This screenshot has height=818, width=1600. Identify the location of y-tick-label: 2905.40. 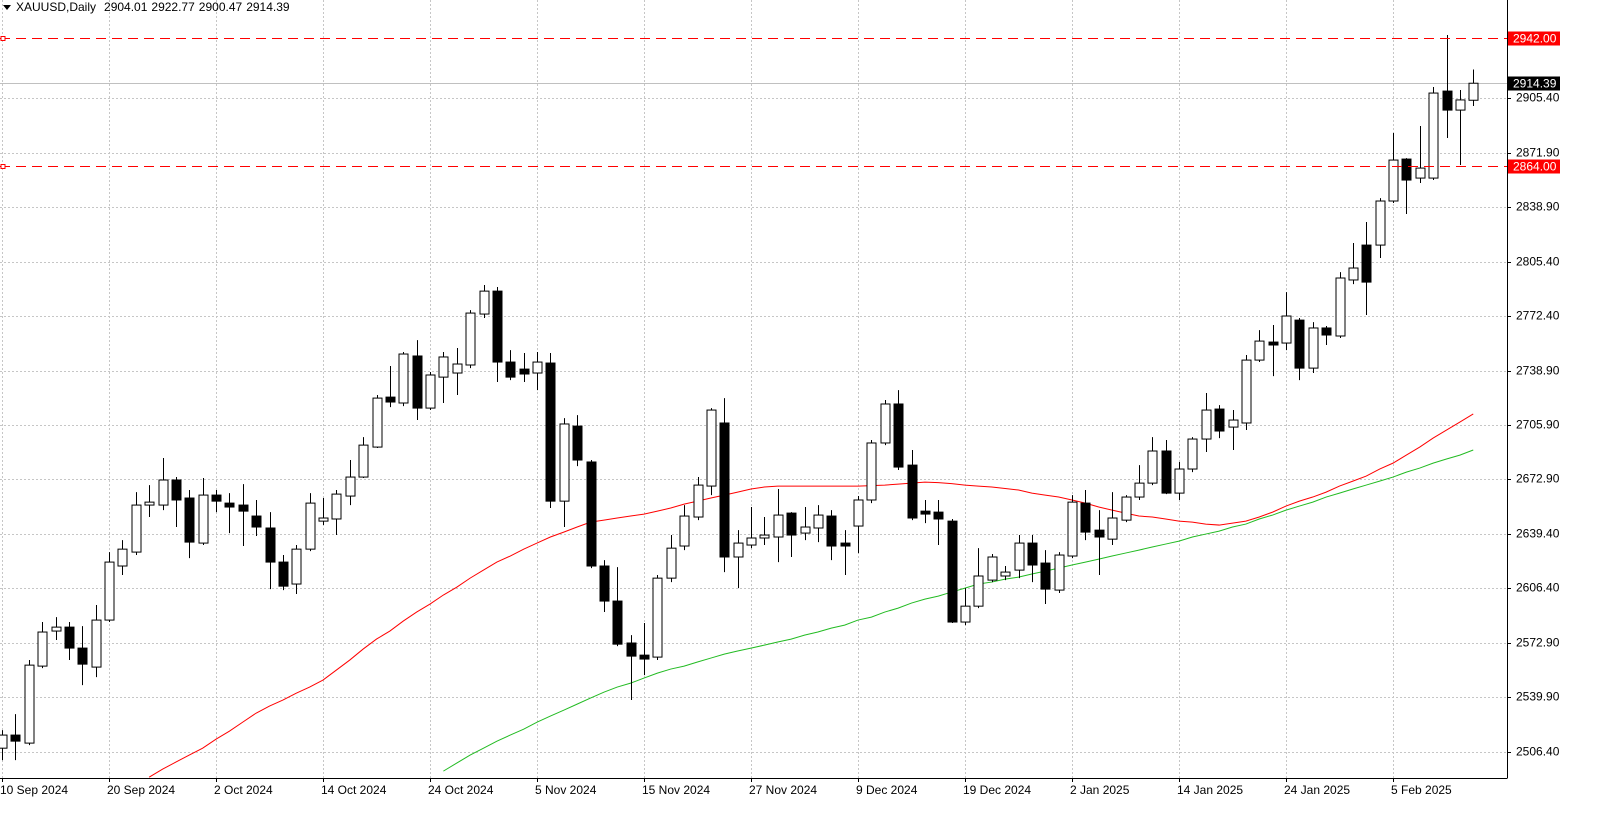
(1538, 98).